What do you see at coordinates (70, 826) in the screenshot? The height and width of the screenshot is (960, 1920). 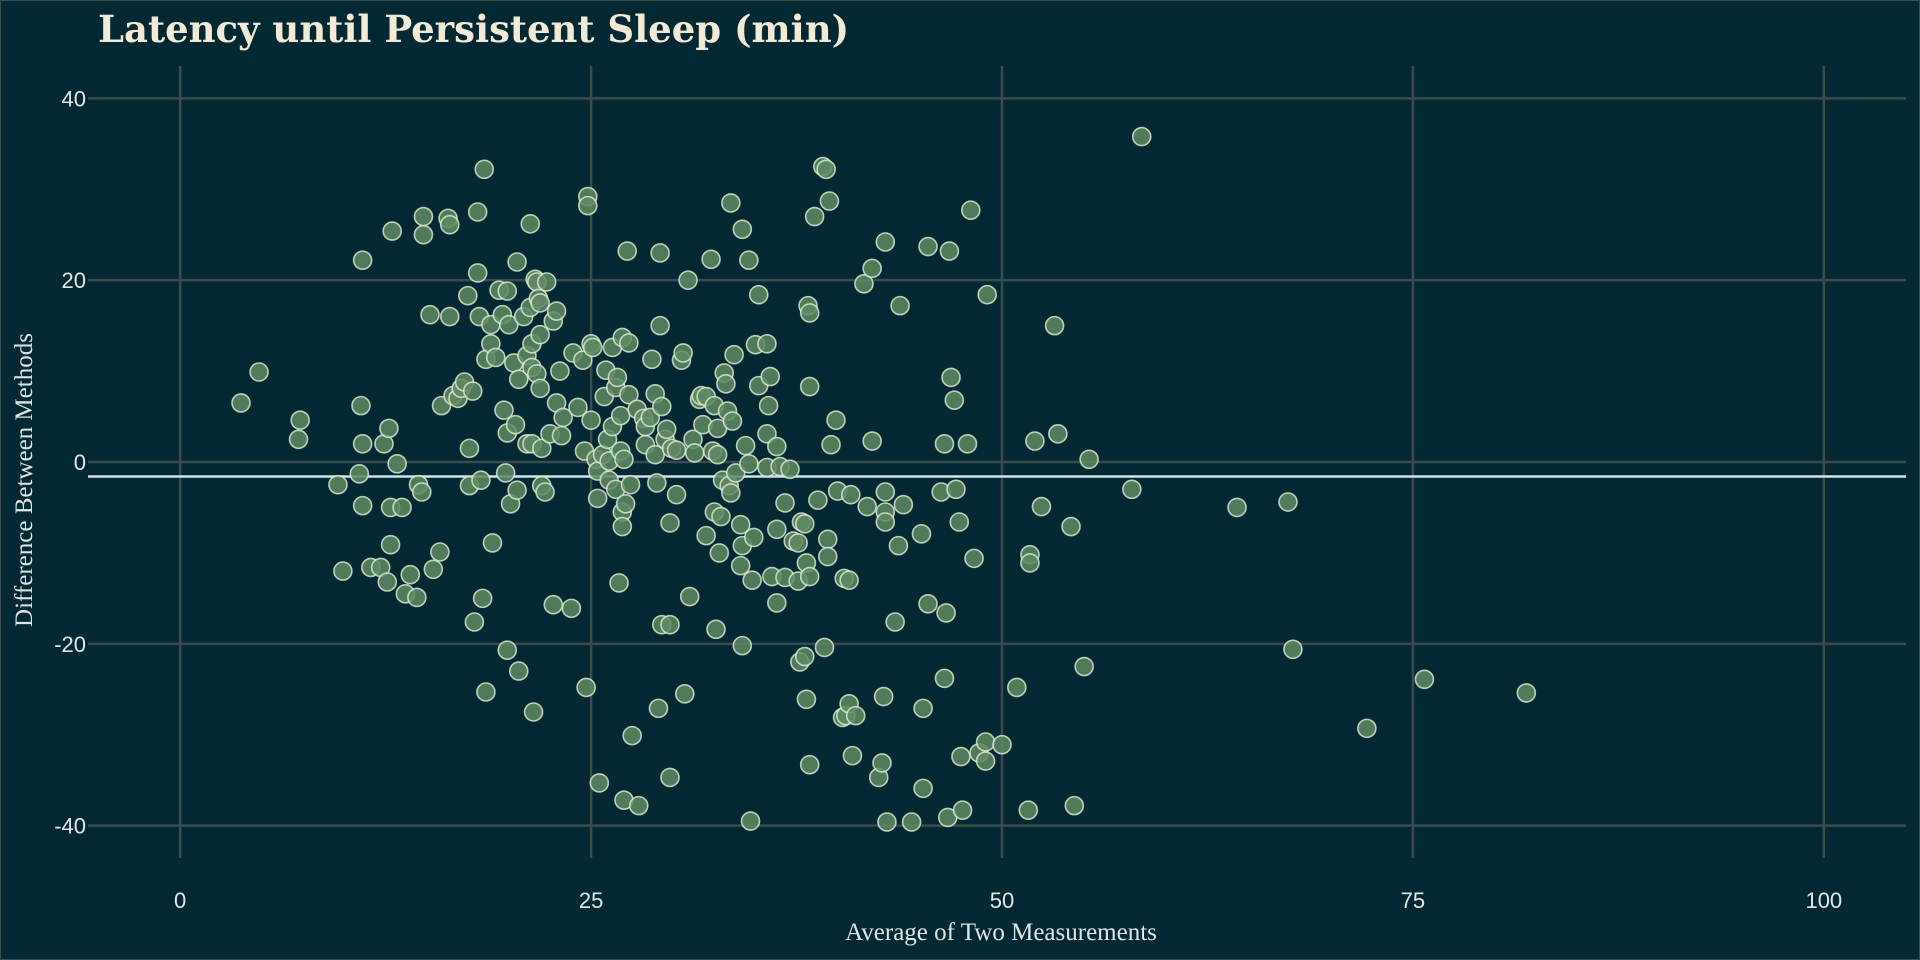 I see `y-tick-label: -40` at bounding box center [70, 826].